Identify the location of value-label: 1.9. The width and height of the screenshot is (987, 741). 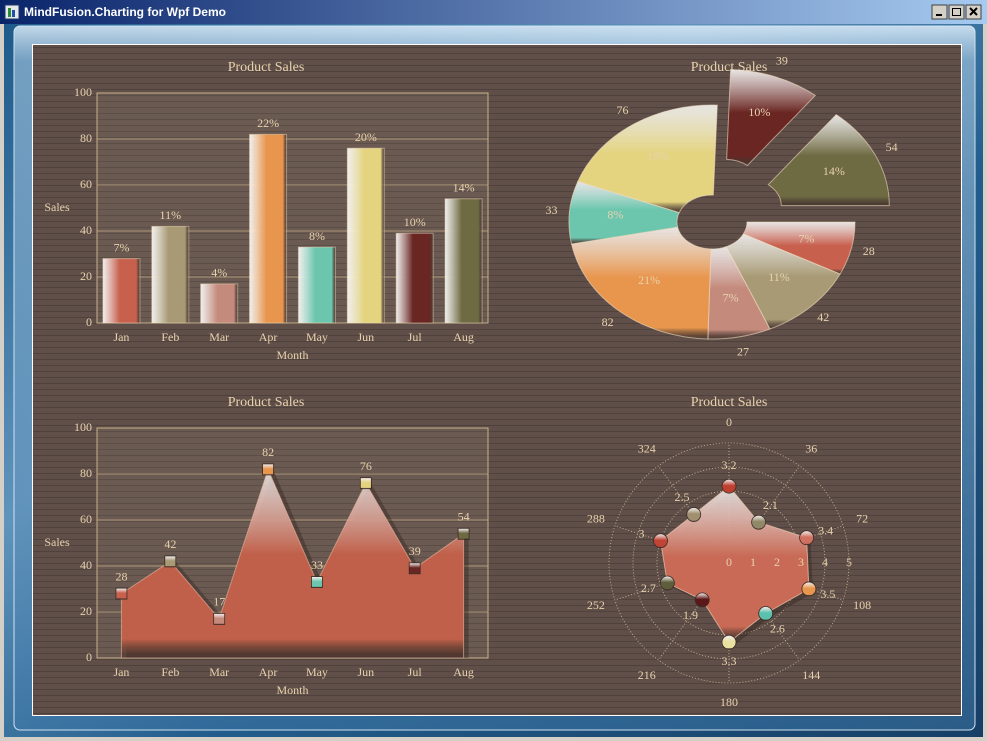
(690, 615).